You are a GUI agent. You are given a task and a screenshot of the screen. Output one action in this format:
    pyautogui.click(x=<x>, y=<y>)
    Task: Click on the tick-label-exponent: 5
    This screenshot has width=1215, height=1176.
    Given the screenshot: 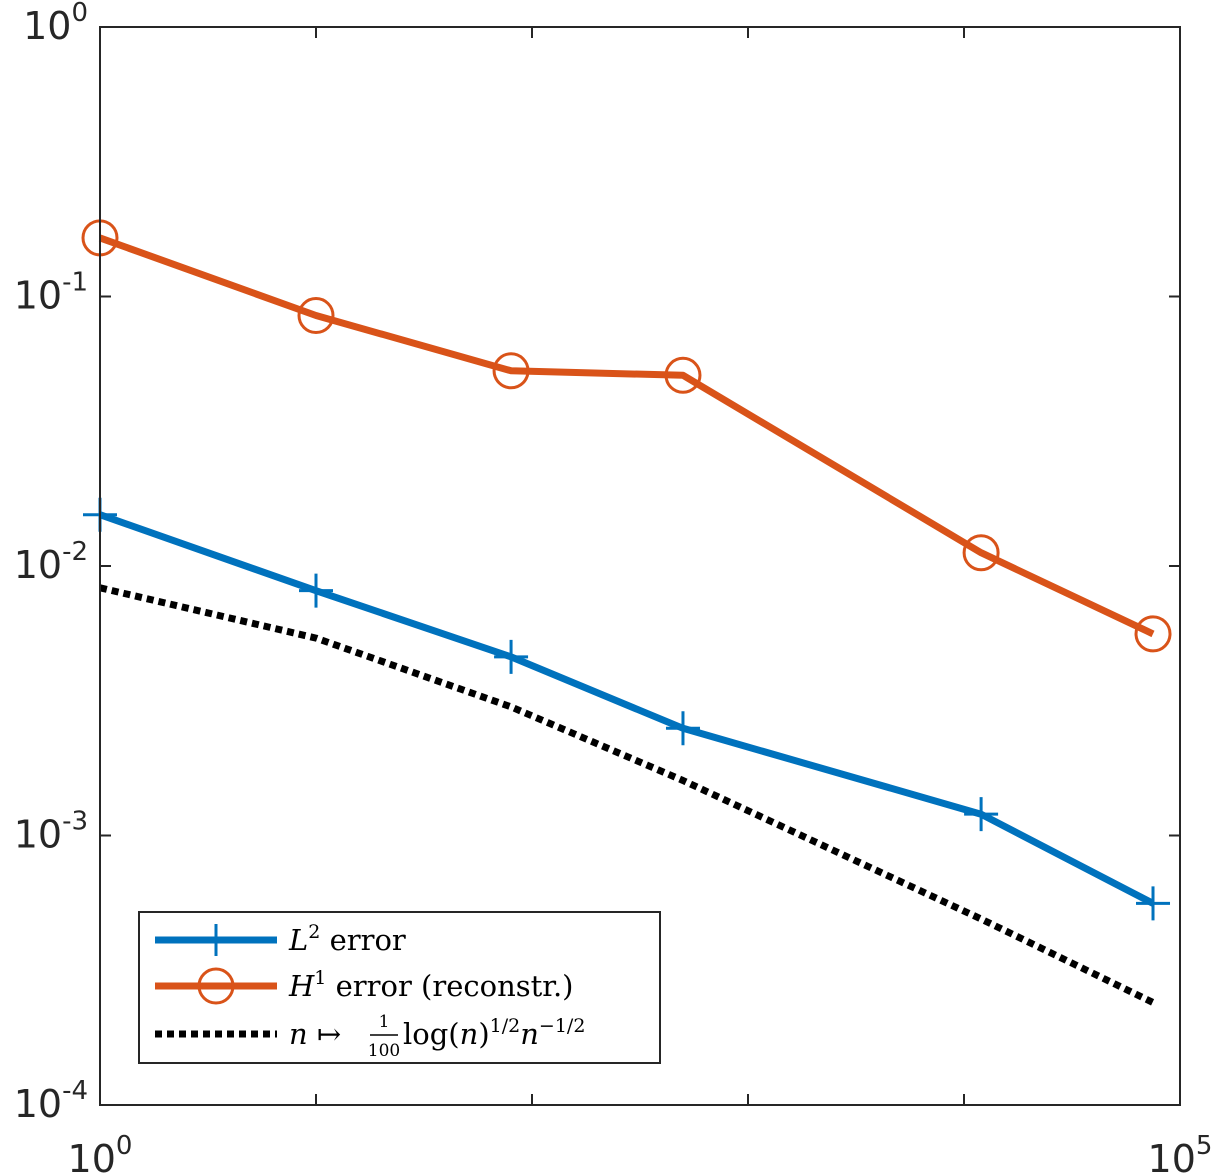 What is the action you would take?
    pyautogui.click(x=1204, y=1146)
    